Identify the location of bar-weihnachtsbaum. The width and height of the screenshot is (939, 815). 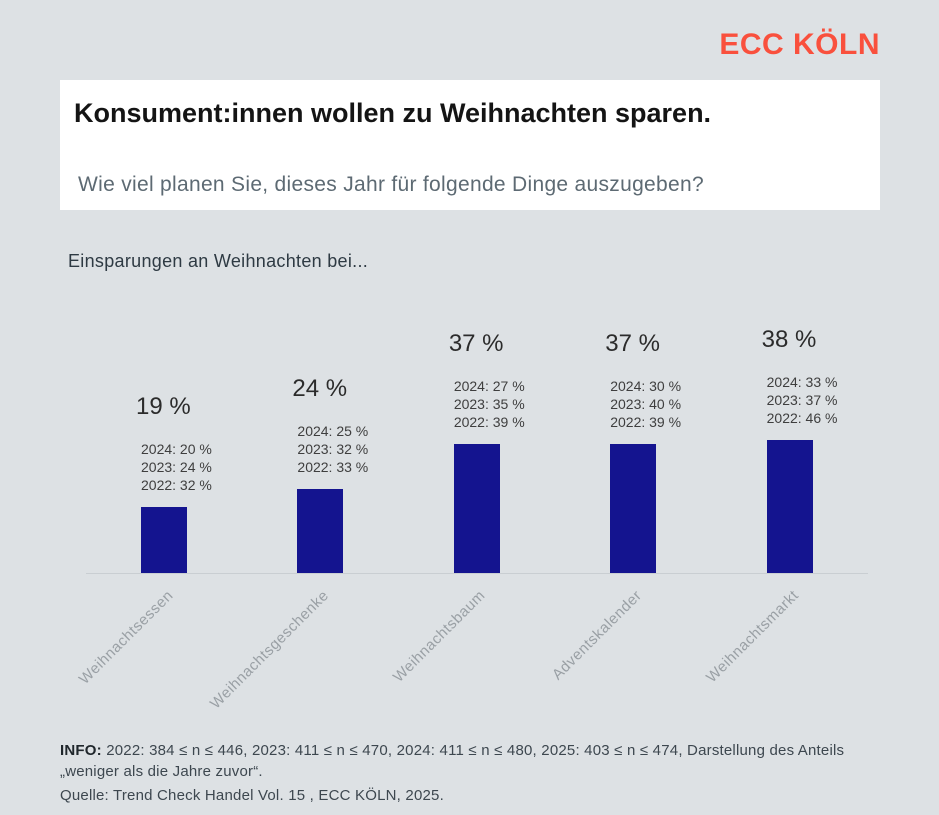
(476, 508).